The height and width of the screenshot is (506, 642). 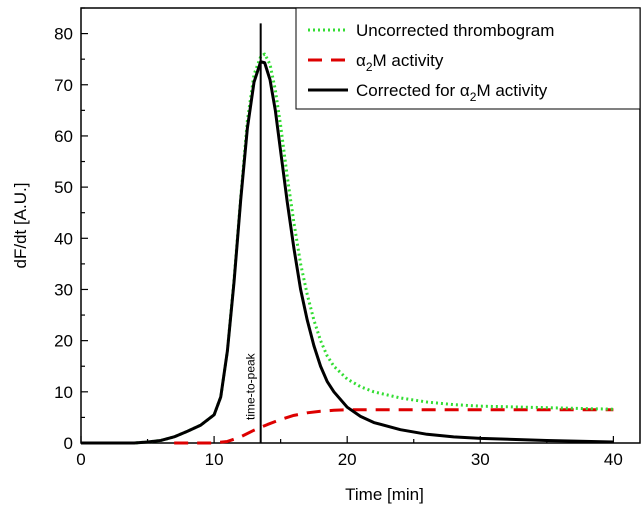 What do you see at coordinates (400, 62) in the screenshot?
I see `legend-label-1: α2M activity` at bounding box center [400, 62].